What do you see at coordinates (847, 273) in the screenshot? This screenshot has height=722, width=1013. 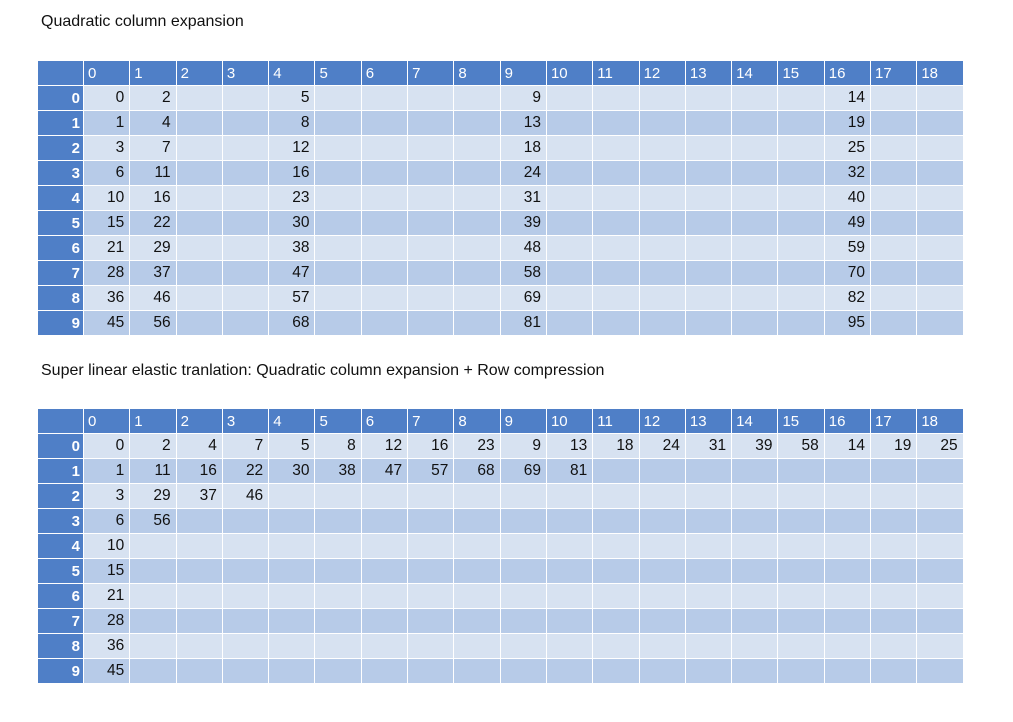 I see `table1-cell: 70` at bounding box center [847, 273].